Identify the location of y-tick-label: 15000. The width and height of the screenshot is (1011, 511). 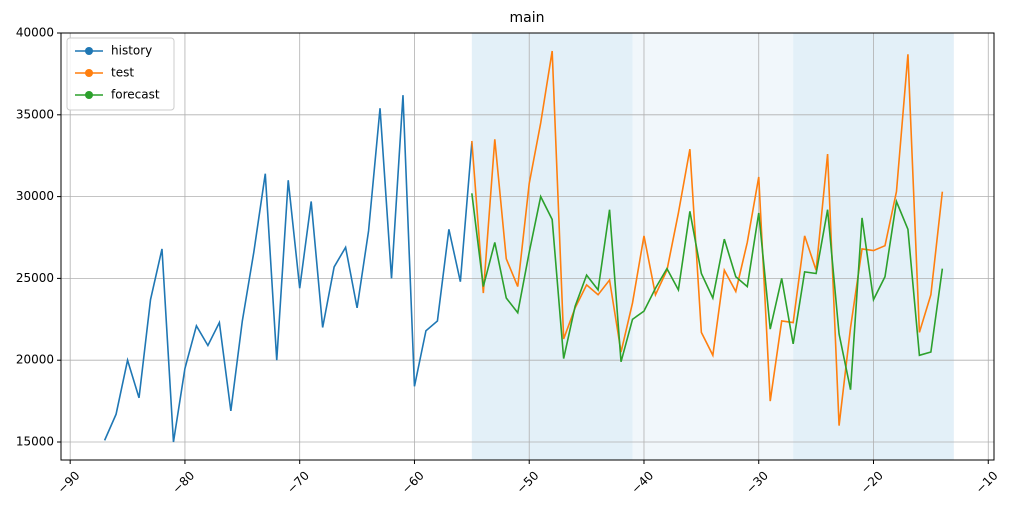
(35, 442).